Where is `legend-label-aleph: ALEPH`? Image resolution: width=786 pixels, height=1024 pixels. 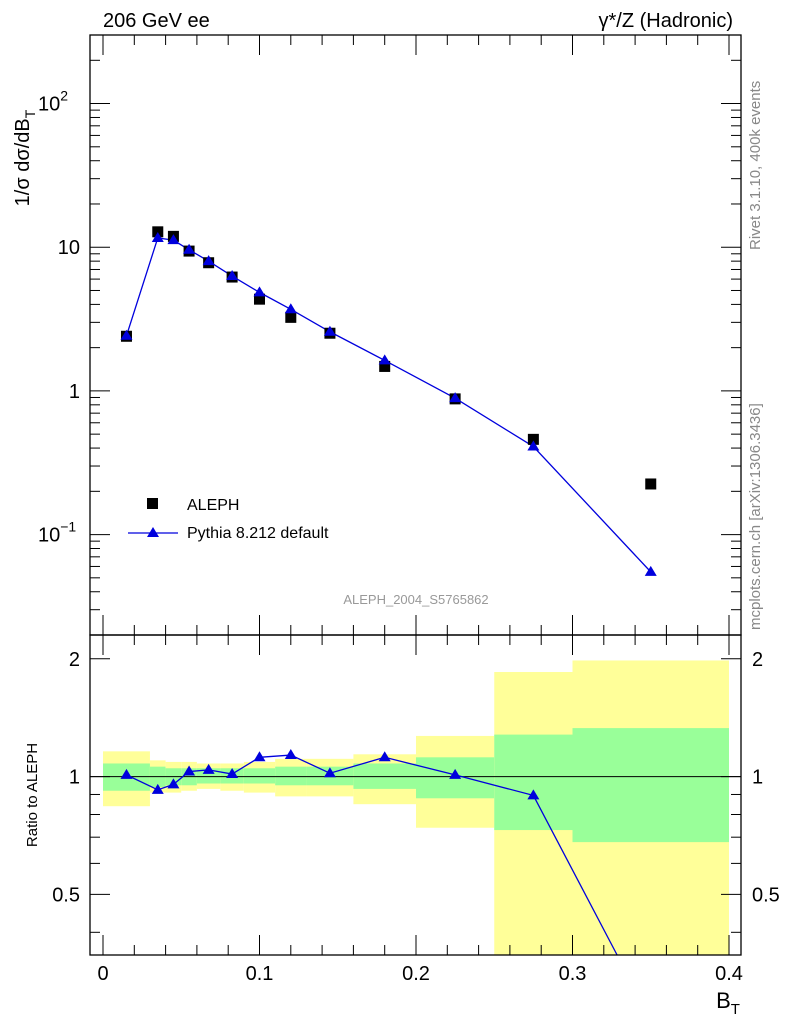 legend-label-aleph: ALEPH is located at coordinates (213, 505).